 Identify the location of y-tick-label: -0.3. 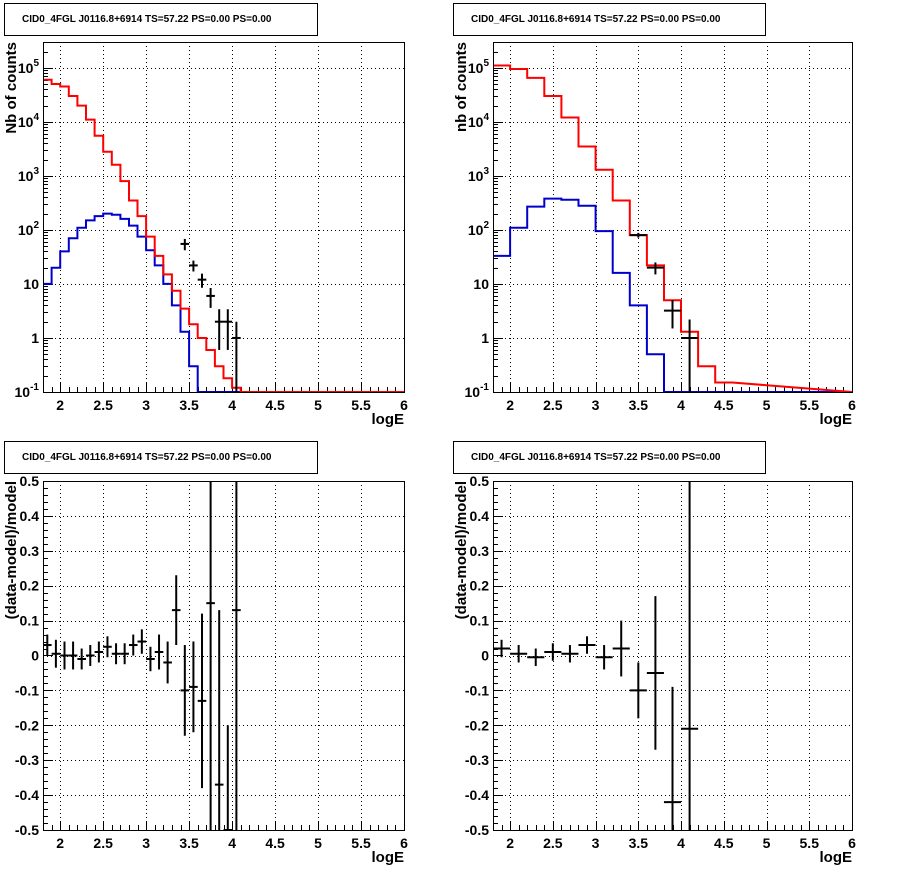
(477, 760).